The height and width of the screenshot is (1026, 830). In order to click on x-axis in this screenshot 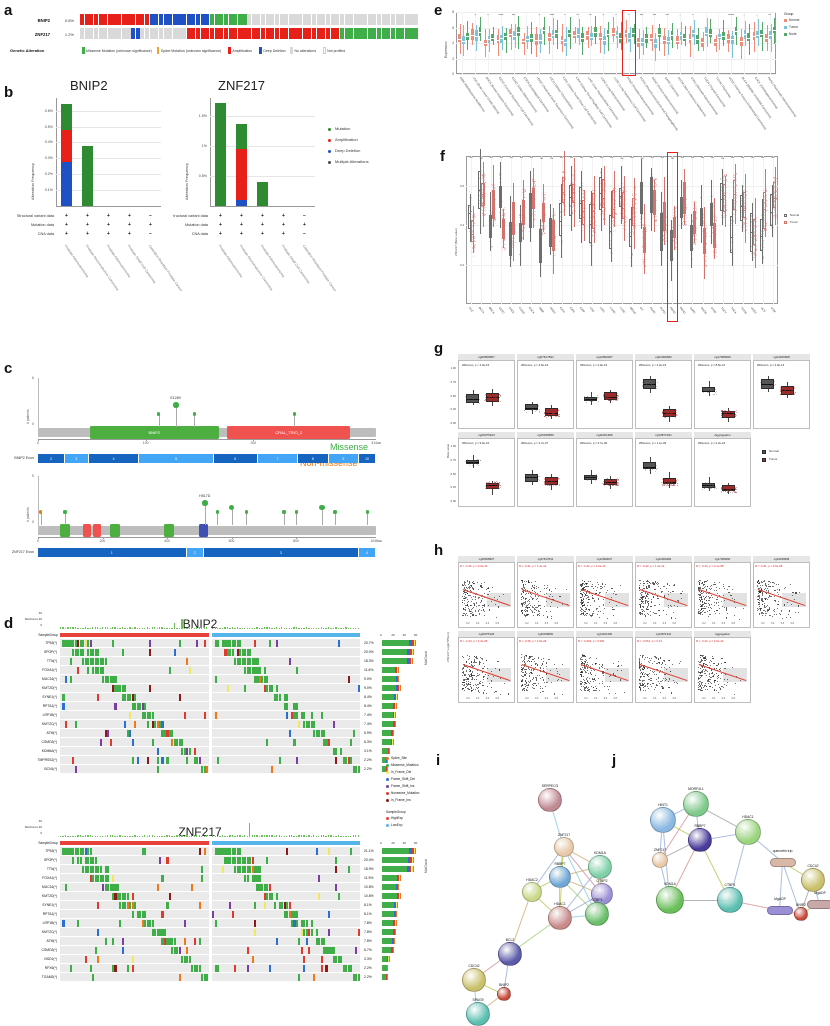, I will do `click(262, 206)`.